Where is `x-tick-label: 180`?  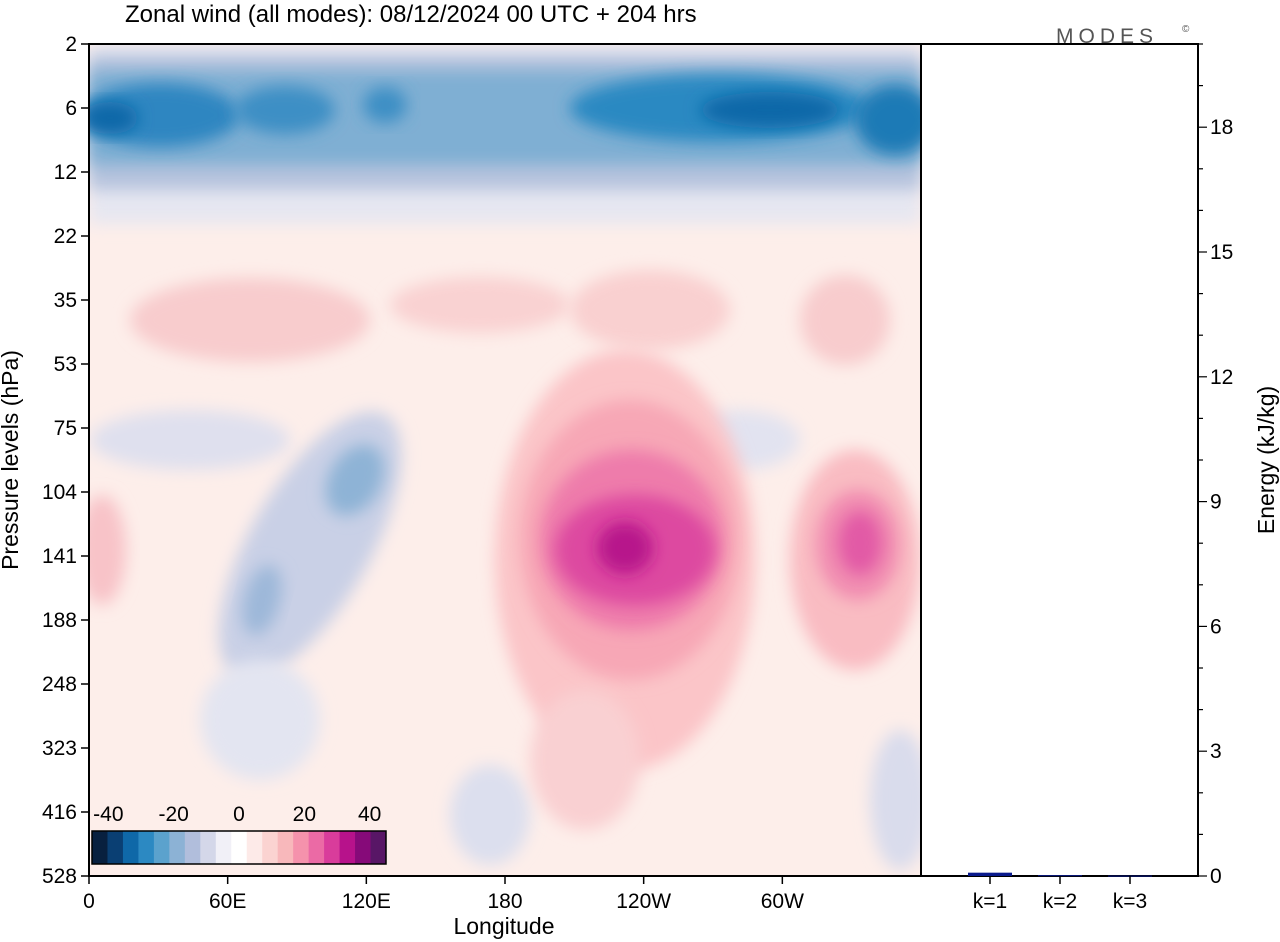 x-tick-label: 180 is located at coordinates (504, 901).